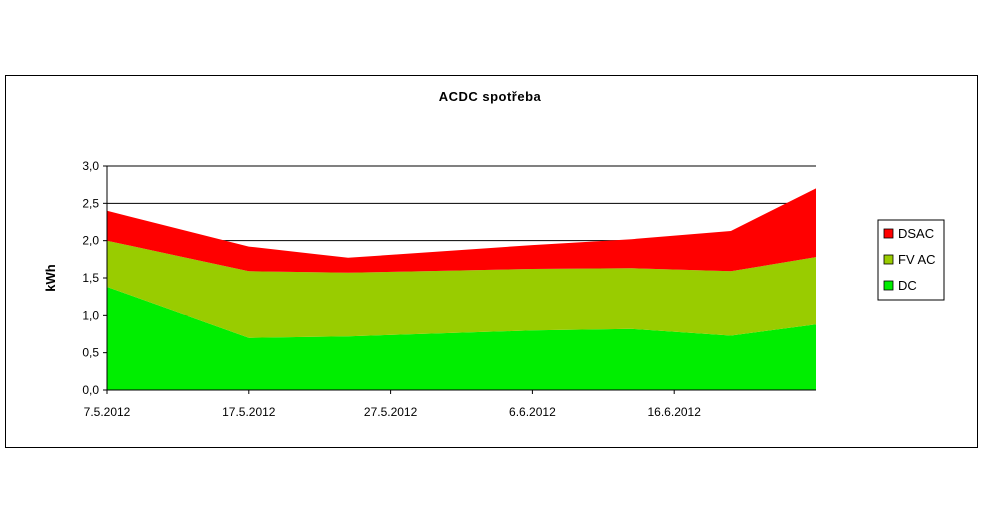 The height and width of the screenshot is (525, 990). I want to click on y-axis-label: kWh, so click(50, 278).